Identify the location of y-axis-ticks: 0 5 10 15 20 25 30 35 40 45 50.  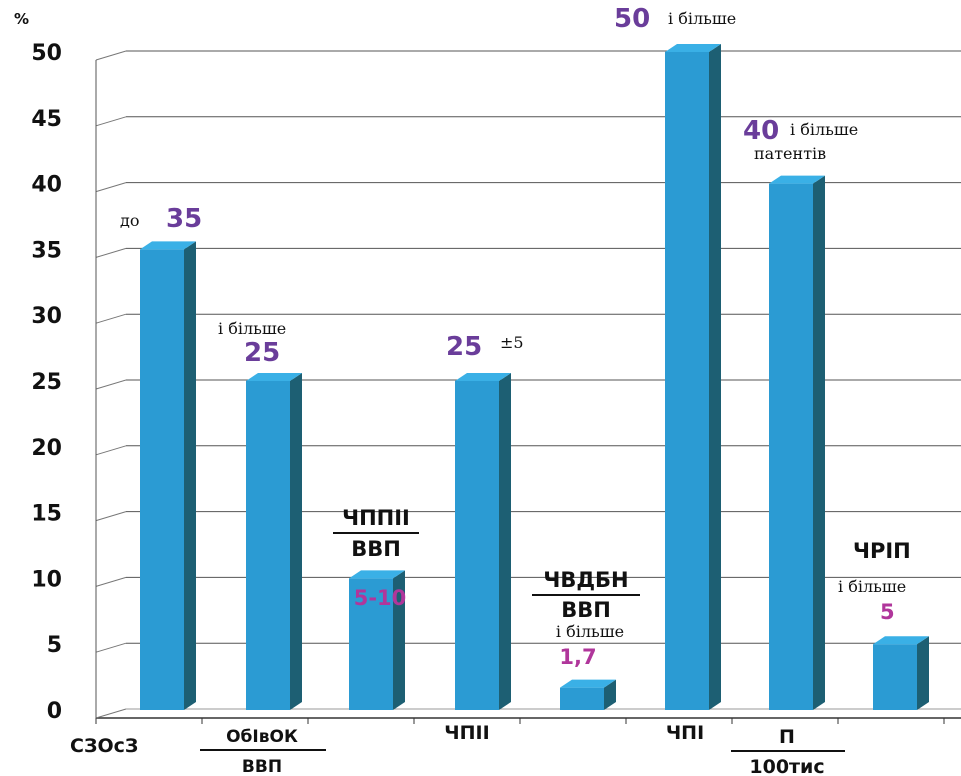
(46, 382).